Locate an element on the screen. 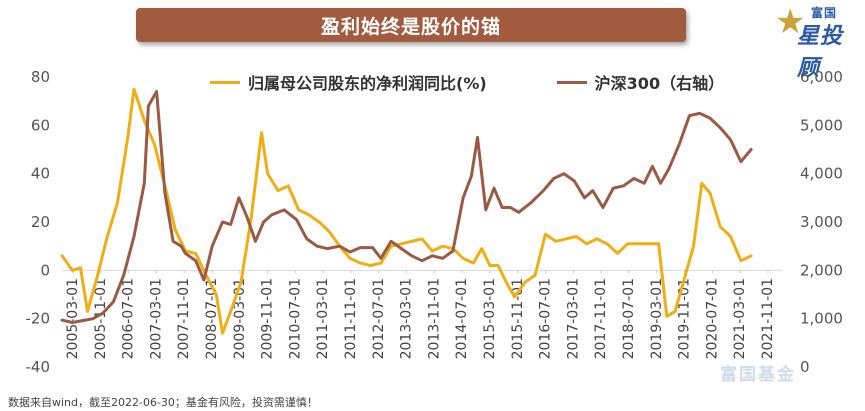  y-right-tick-label: 4,000 is located at coordinates (821, 174).